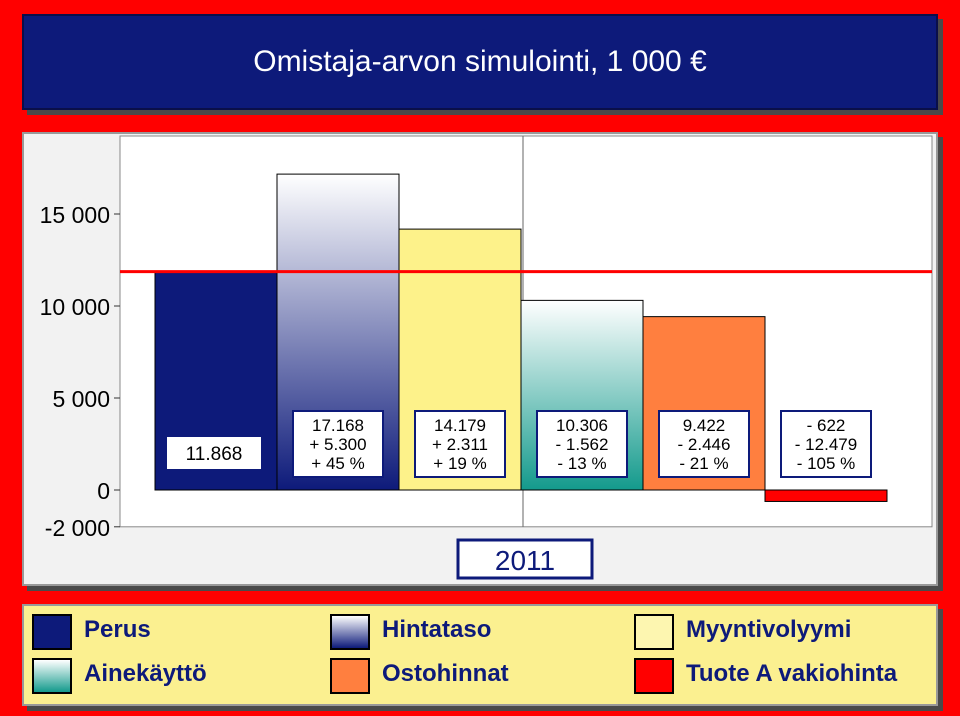  Describe the element at coordinates (460, 425) in the screenshot. I see `data-label: 14.179` at that location.